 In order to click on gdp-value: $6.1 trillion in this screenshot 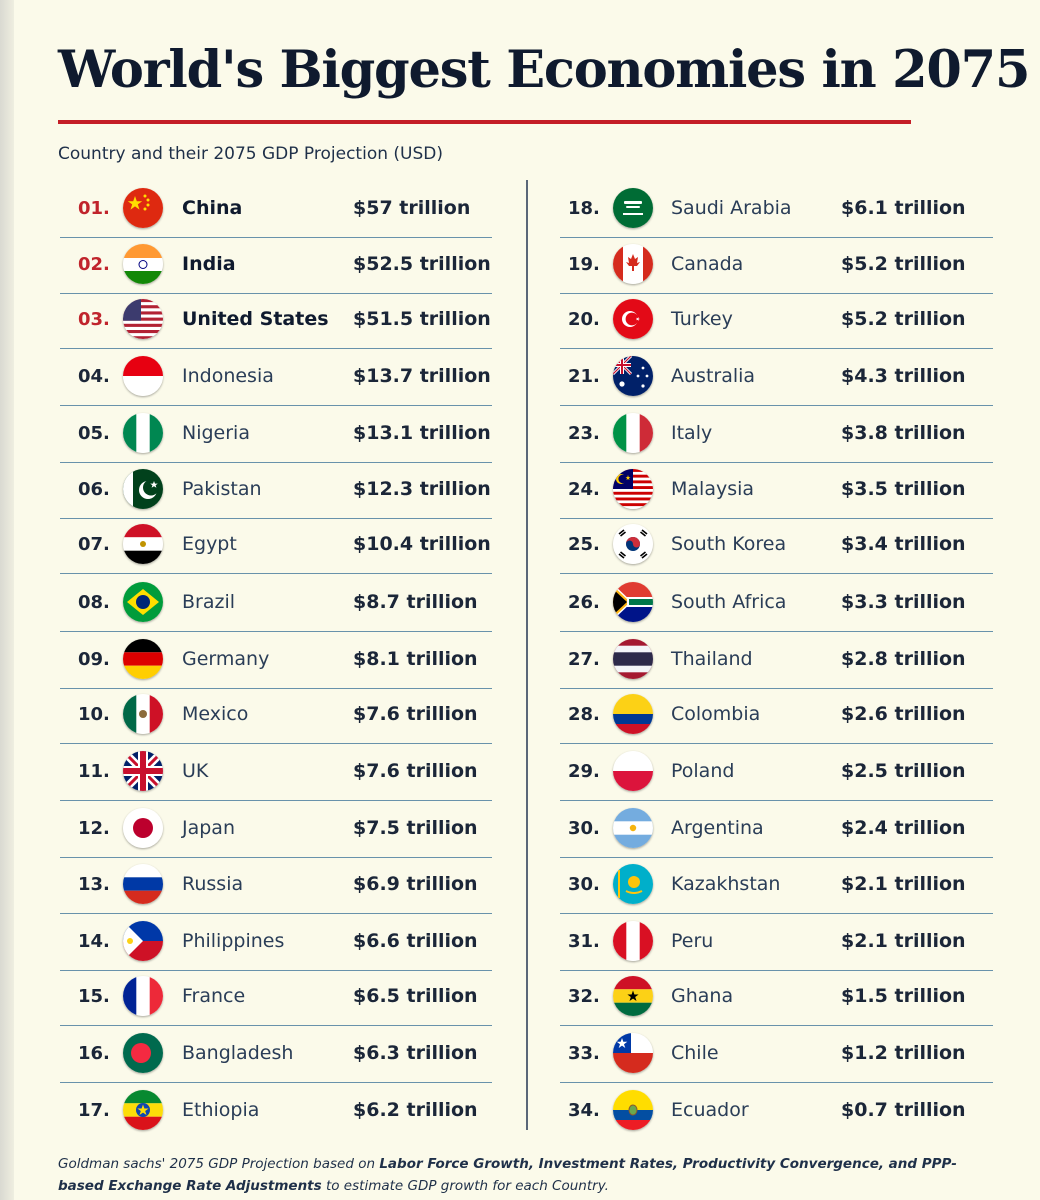, I will do `click(903, 208)`.